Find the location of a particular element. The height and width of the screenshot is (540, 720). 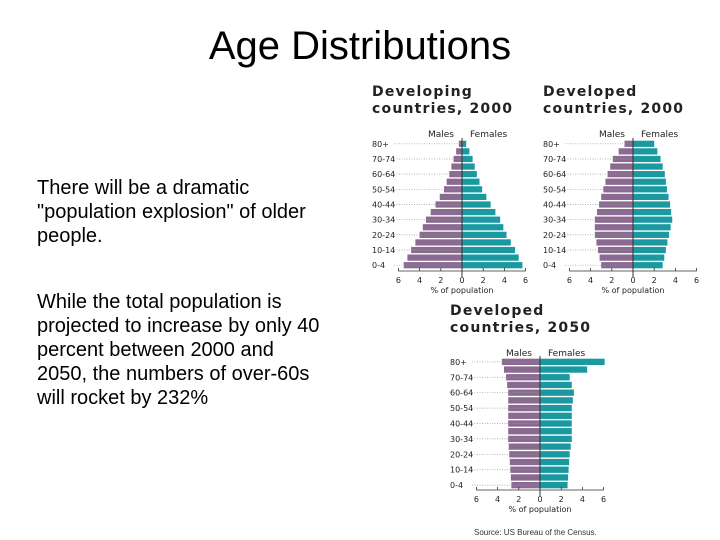

pyramid-3-x-tick-label: 4 is located at coordinates (497, 499).